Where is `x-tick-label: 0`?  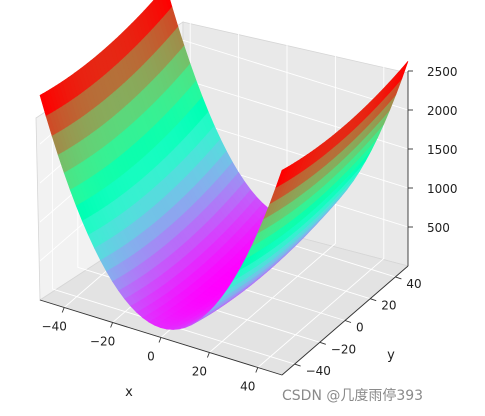
x-tick-label: 0 is located at coordinates (151, 357).